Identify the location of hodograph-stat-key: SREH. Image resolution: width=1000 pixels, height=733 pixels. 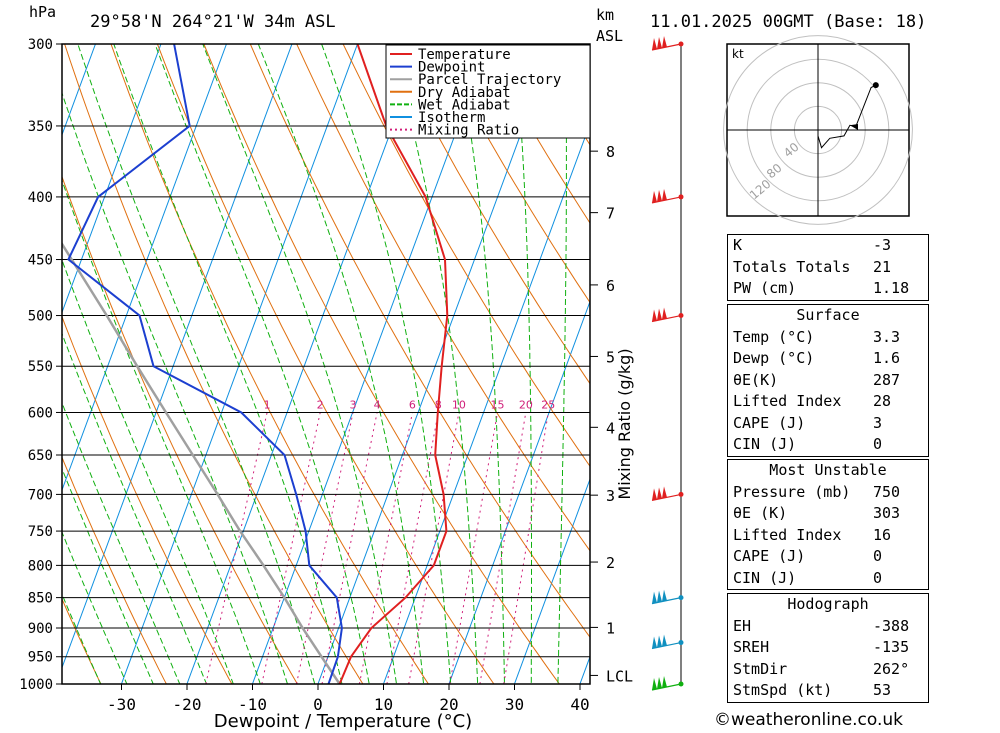
(751, 647).